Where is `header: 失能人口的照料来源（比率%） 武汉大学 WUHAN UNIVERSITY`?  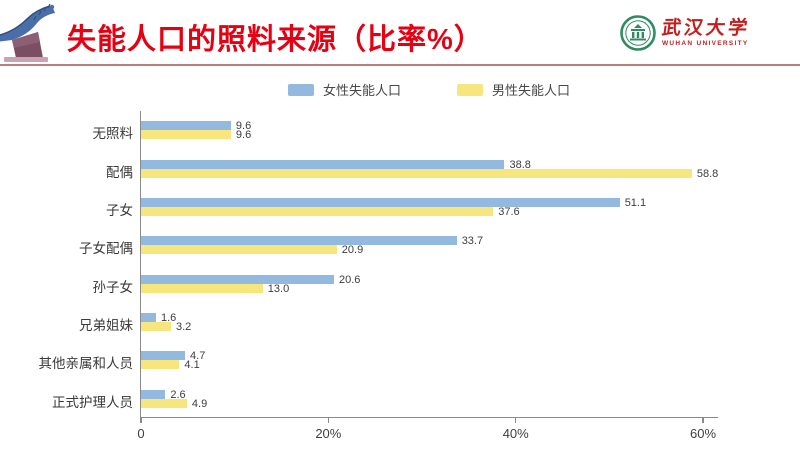
header: 失能人口的照料来源（比率%） 武汉大学 WUHAN UNIVERSITY is located at coordinates (400, 33).